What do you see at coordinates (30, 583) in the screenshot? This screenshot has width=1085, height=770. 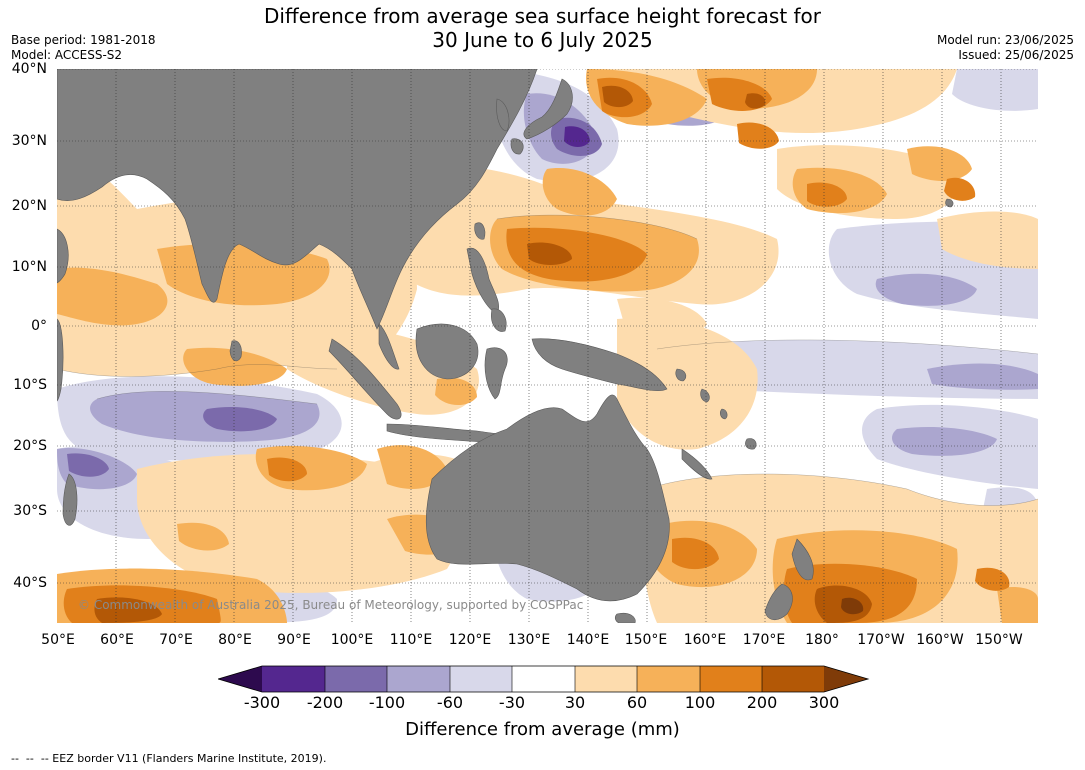 I see `lat-label-40s: 40°S` at bounding box center [30, 583].